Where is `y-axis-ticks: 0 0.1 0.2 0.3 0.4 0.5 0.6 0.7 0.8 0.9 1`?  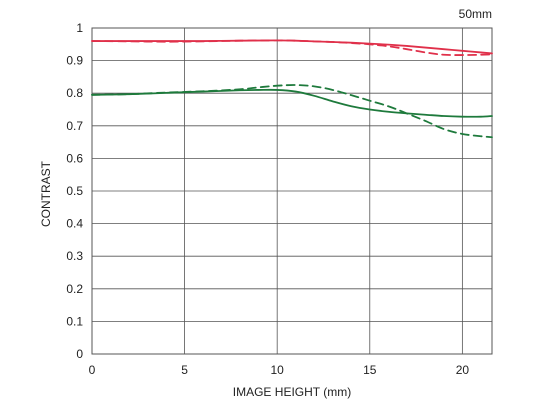
y-axis-ticks: 0 0.1 0.2 0.3 0.4 0.5 0.6 0.7 0.8 0.9 1 is located at coordinates (74, 191).